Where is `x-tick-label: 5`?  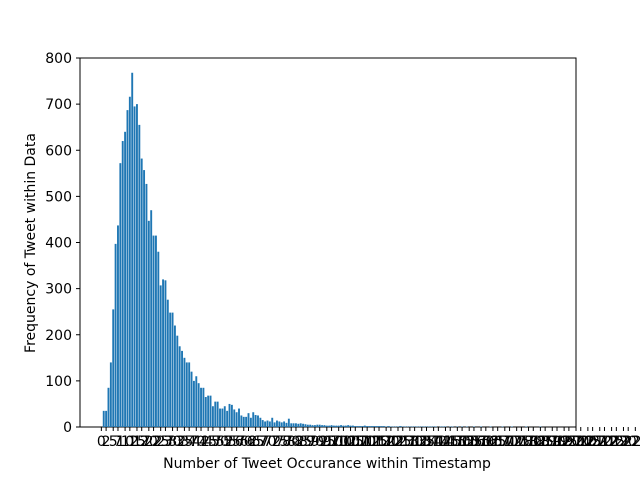
x-tick-label: 5 is located at coordinates (113, 442).